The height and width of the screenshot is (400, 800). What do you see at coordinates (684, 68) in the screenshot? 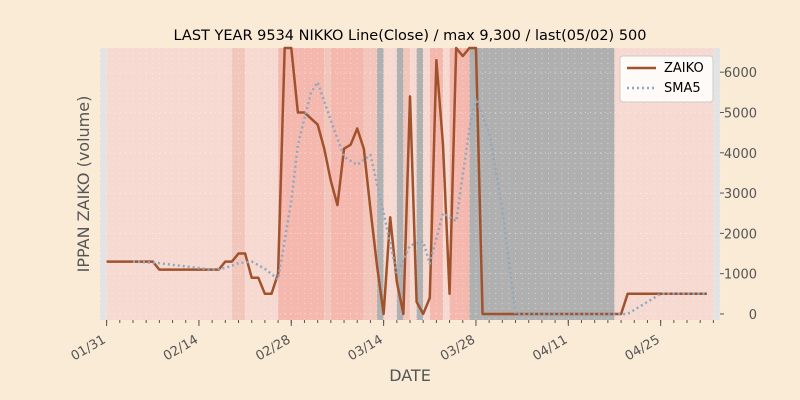
I see `legend-label-zaiko: ZAIKO` at bounding box center [684, 68].